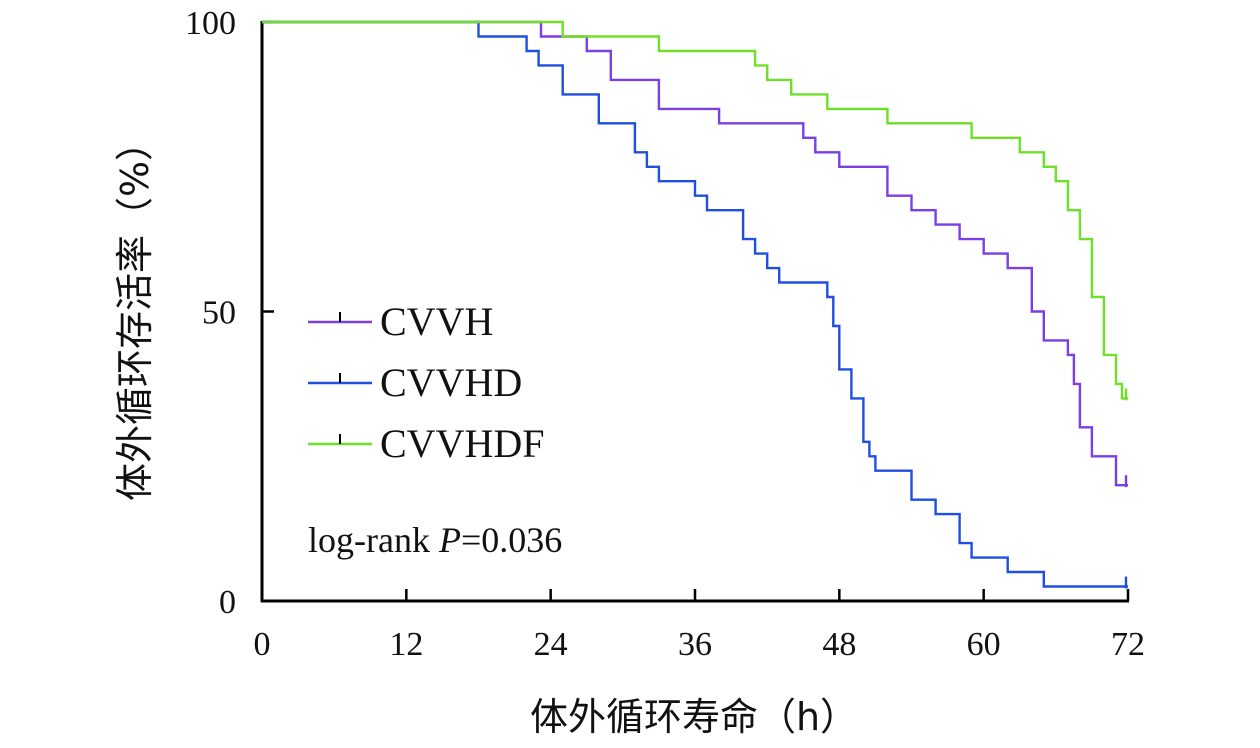 Image resolution: width=1260 pixels, height=748 pixels. What do you see at coordinates (449, 540) in the screenshot?
I see `annotation-p-symbol: P` at bounding box center [449, 540].